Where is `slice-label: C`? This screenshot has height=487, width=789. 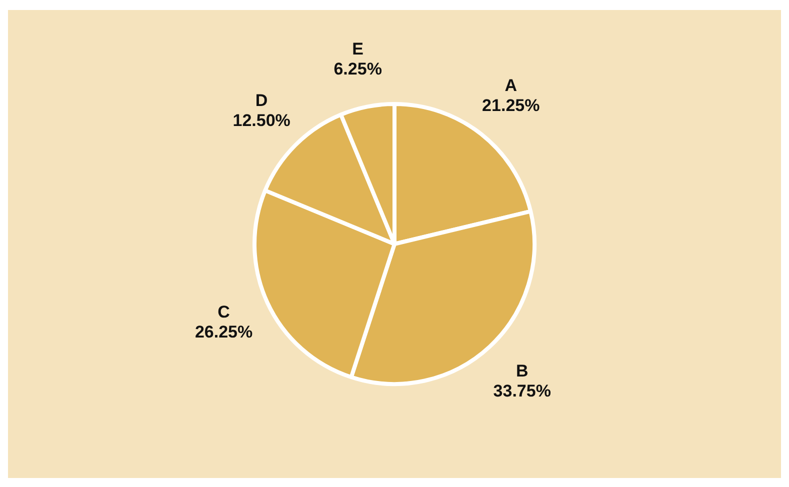
slice-label: C is located at coordinates (224, 312).